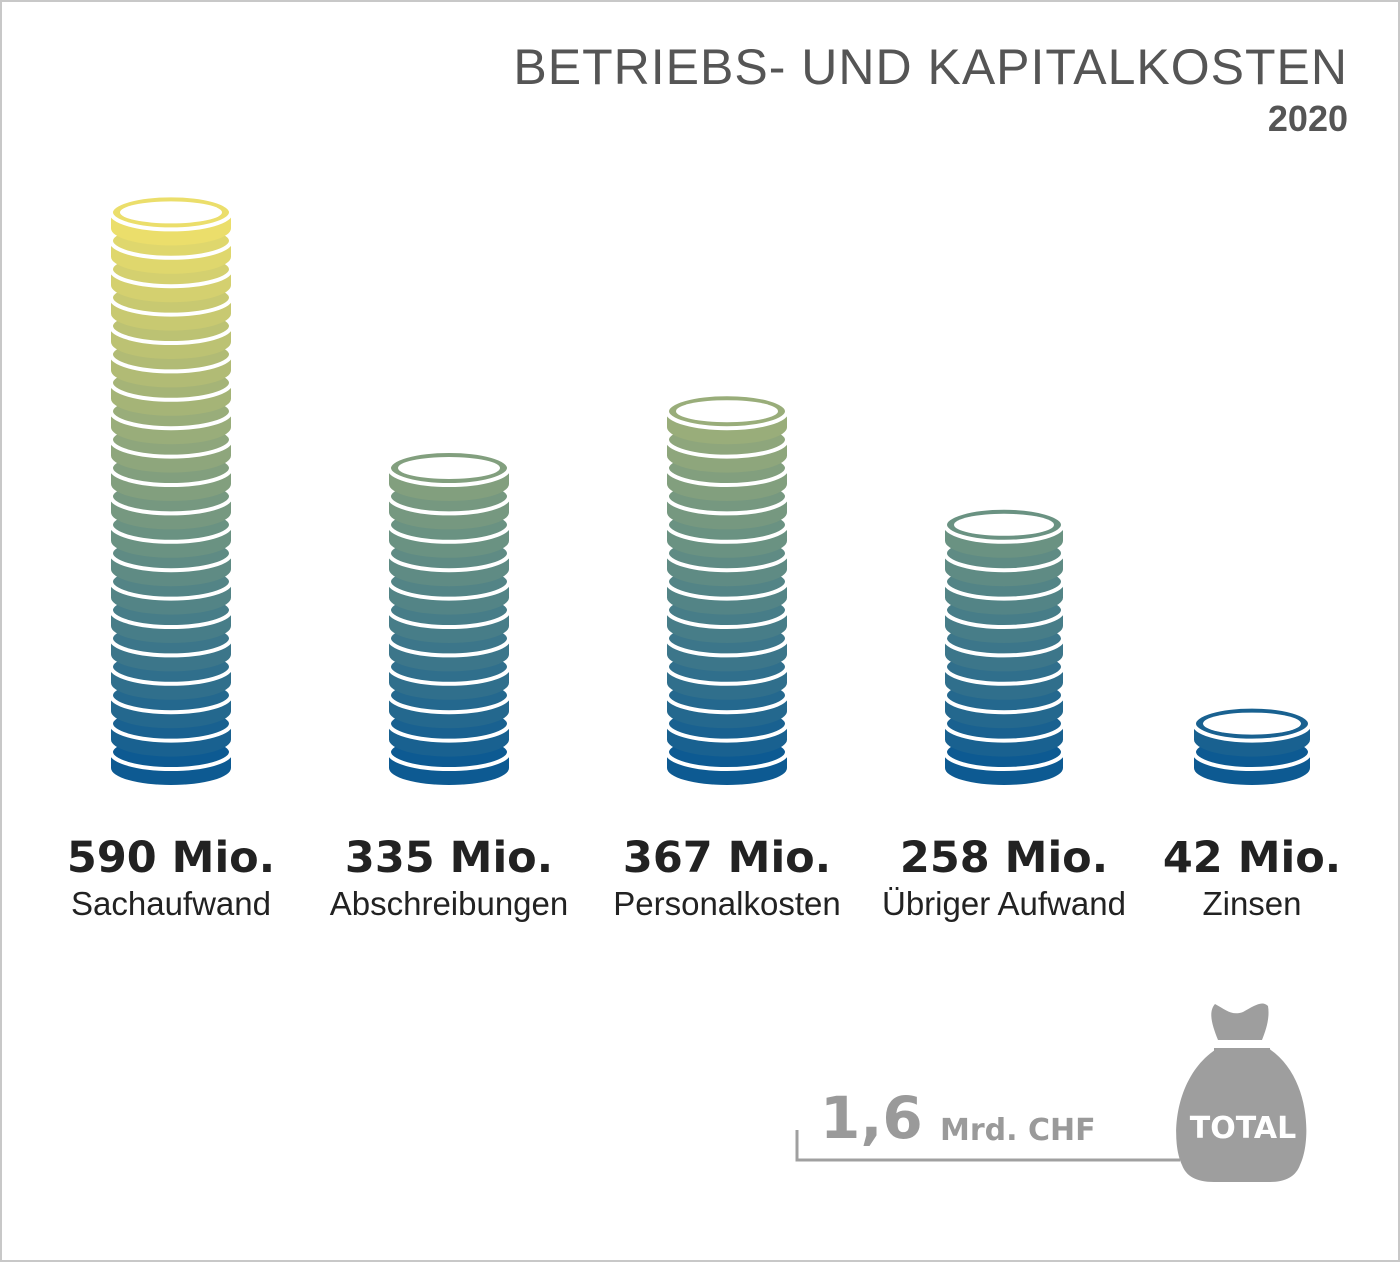  What do you see at coordinates (1004, 858) in the screenshot?
I see `value-label: 258 Mio.` at bounding box center [1004, 858].